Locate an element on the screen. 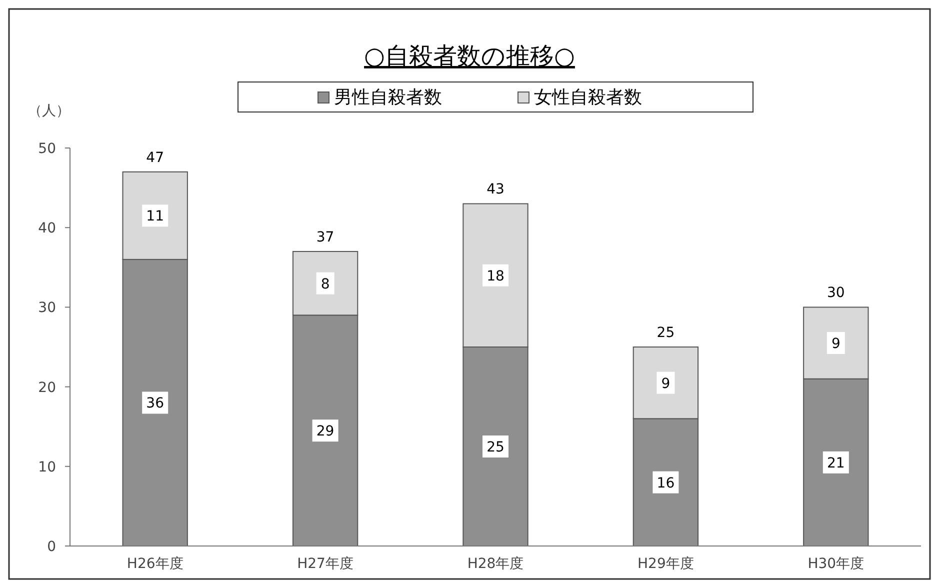  y-axis-title: （人） is located at coordinates (49, 111).